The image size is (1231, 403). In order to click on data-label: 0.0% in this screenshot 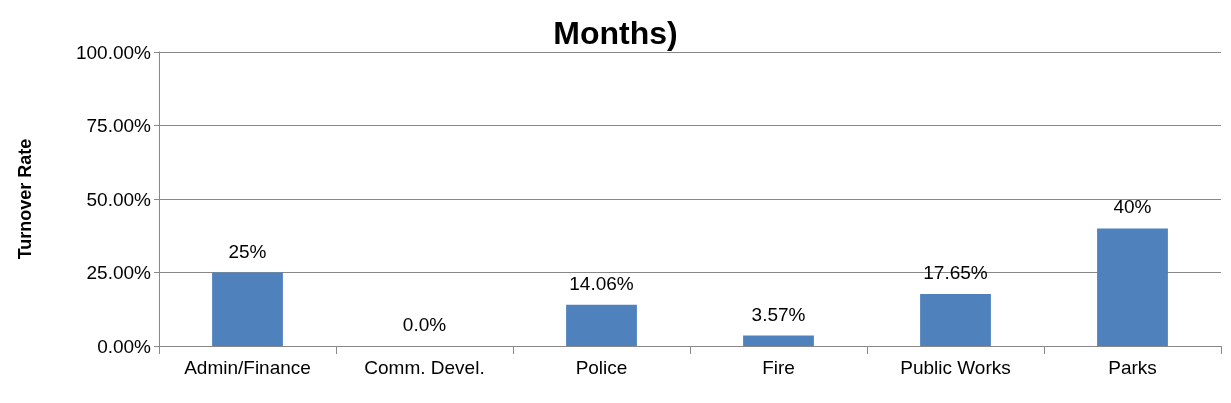, I will do `click(424, 324)`.